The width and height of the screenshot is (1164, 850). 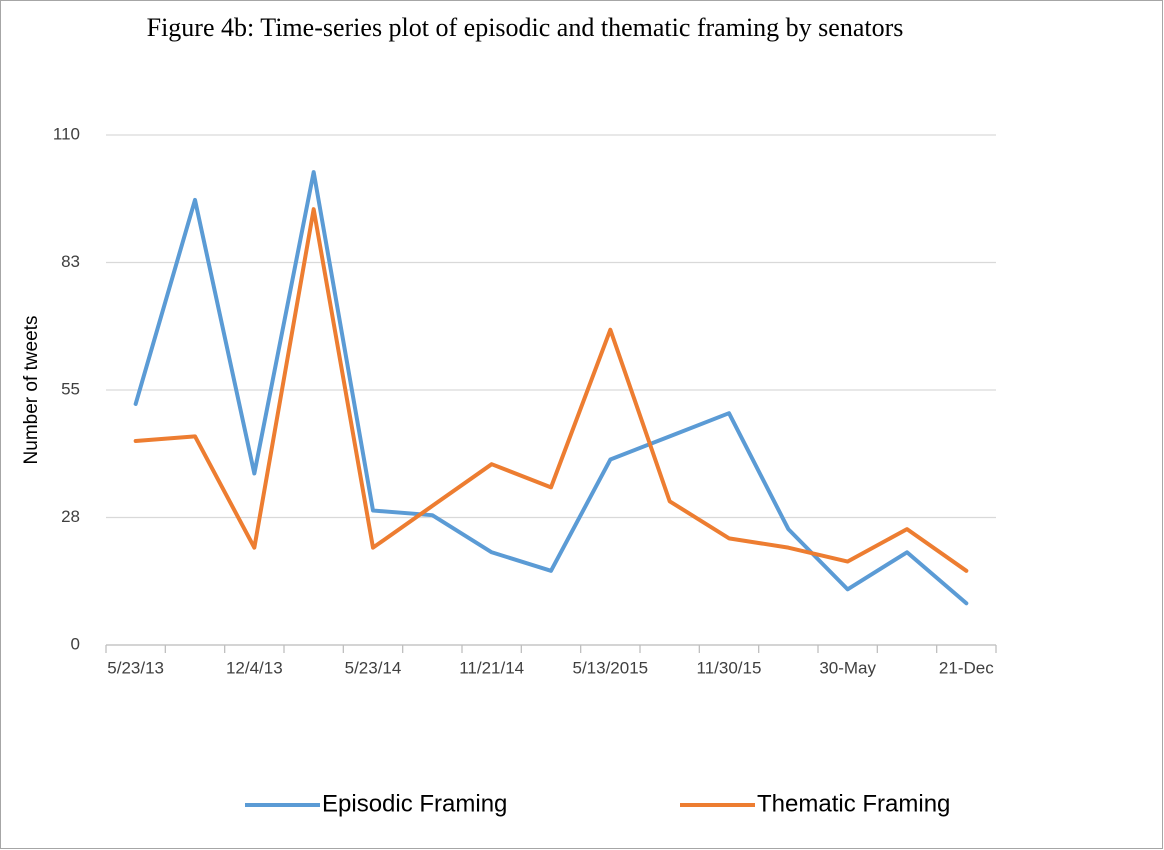 What do you see at coordinates (70, 261) in the screenshot?
I see `y-tick-label: 83` at bounding box center [70, 261].